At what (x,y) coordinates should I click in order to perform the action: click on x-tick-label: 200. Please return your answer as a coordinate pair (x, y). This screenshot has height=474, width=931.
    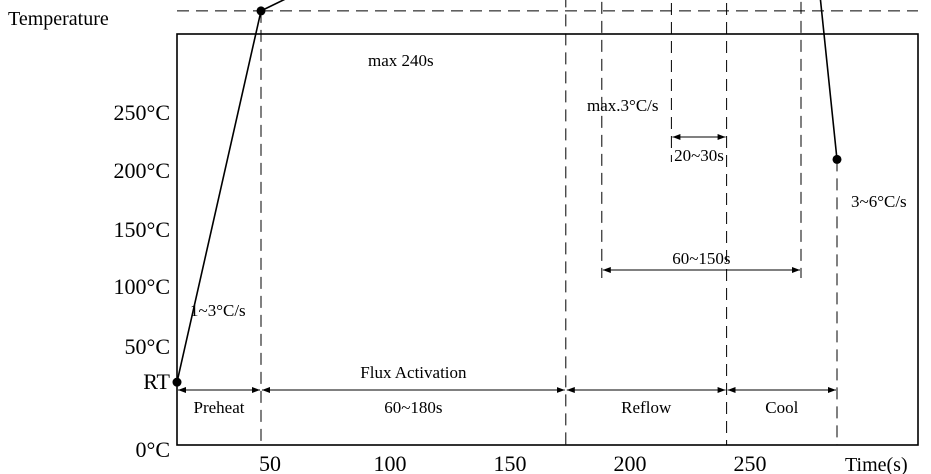
    Looking at the image, I should click on (630, 462).